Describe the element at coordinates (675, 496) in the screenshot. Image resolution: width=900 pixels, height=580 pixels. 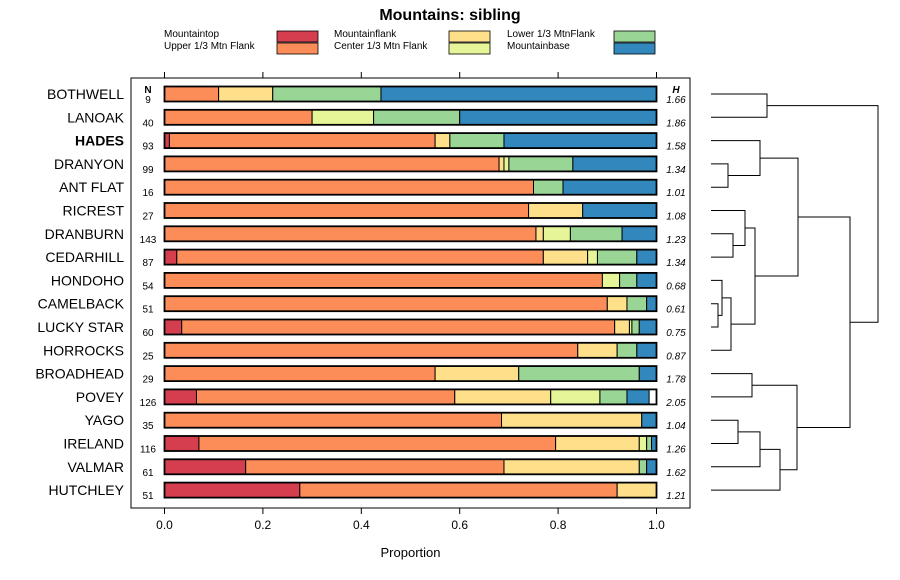
I see `h-value: 1.21` at that location.